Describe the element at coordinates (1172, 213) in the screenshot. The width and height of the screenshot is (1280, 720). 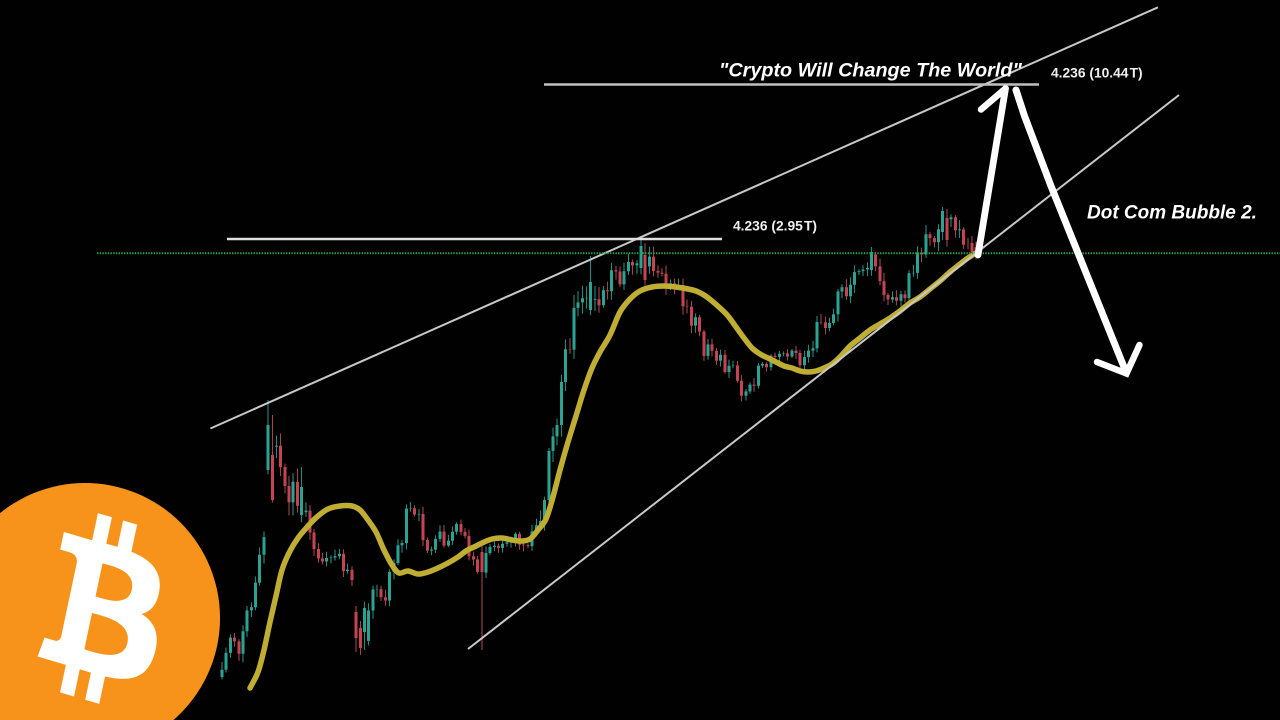
I see `svg-text: Dot Com Bubble 2.` at that location.